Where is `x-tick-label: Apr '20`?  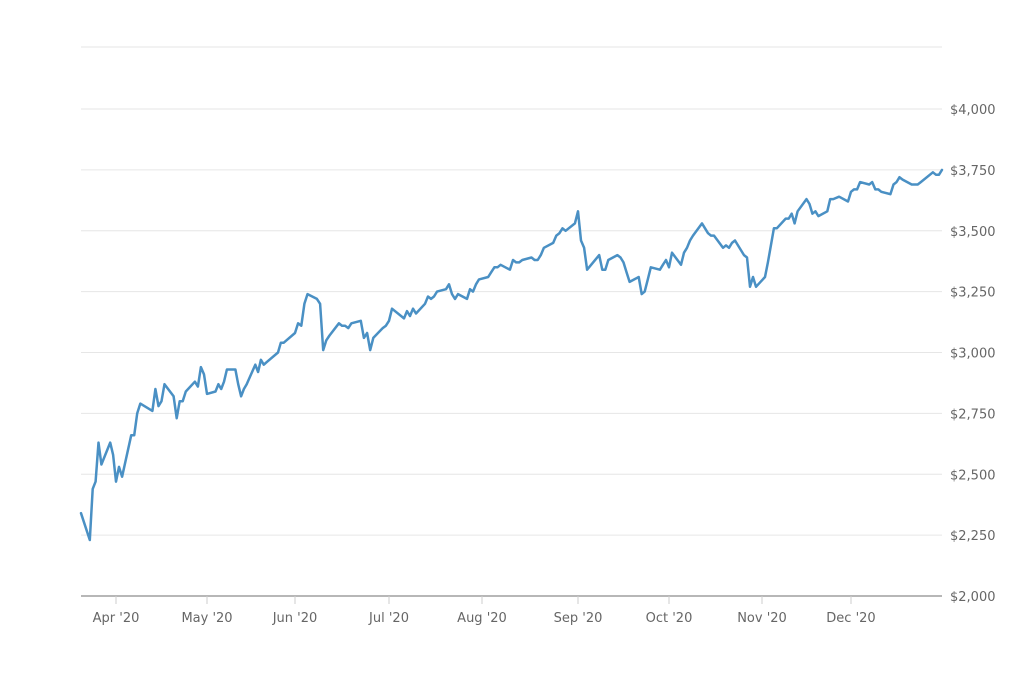 x-tick-label: Apr '20 is located at coordinates (116, 618).